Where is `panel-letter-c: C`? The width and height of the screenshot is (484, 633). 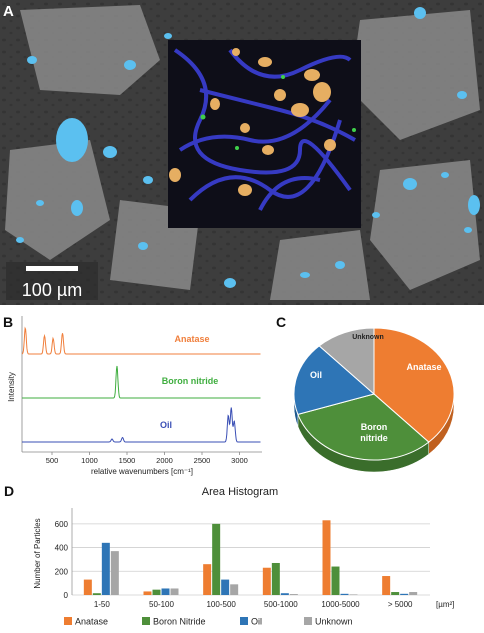
panel-letter-c: C is located at coordinates (281, 322).